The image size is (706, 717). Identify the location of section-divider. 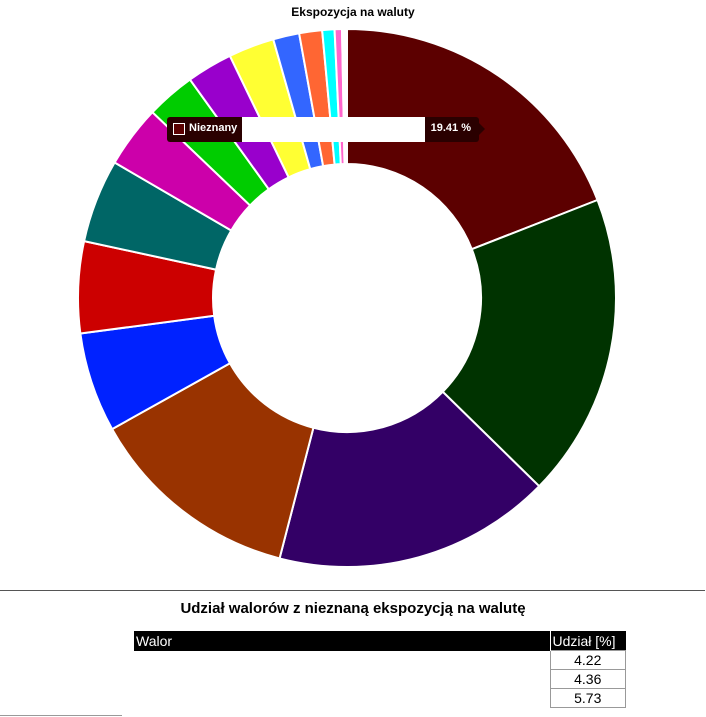
(352, 590).